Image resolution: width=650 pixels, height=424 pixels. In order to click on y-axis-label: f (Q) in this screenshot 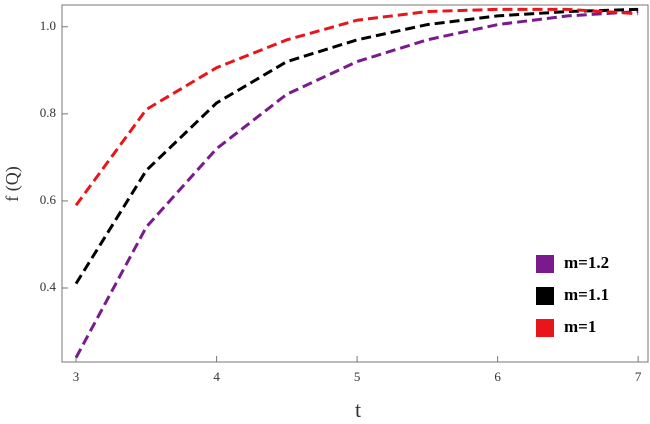, I will do `click(12, 183)`.